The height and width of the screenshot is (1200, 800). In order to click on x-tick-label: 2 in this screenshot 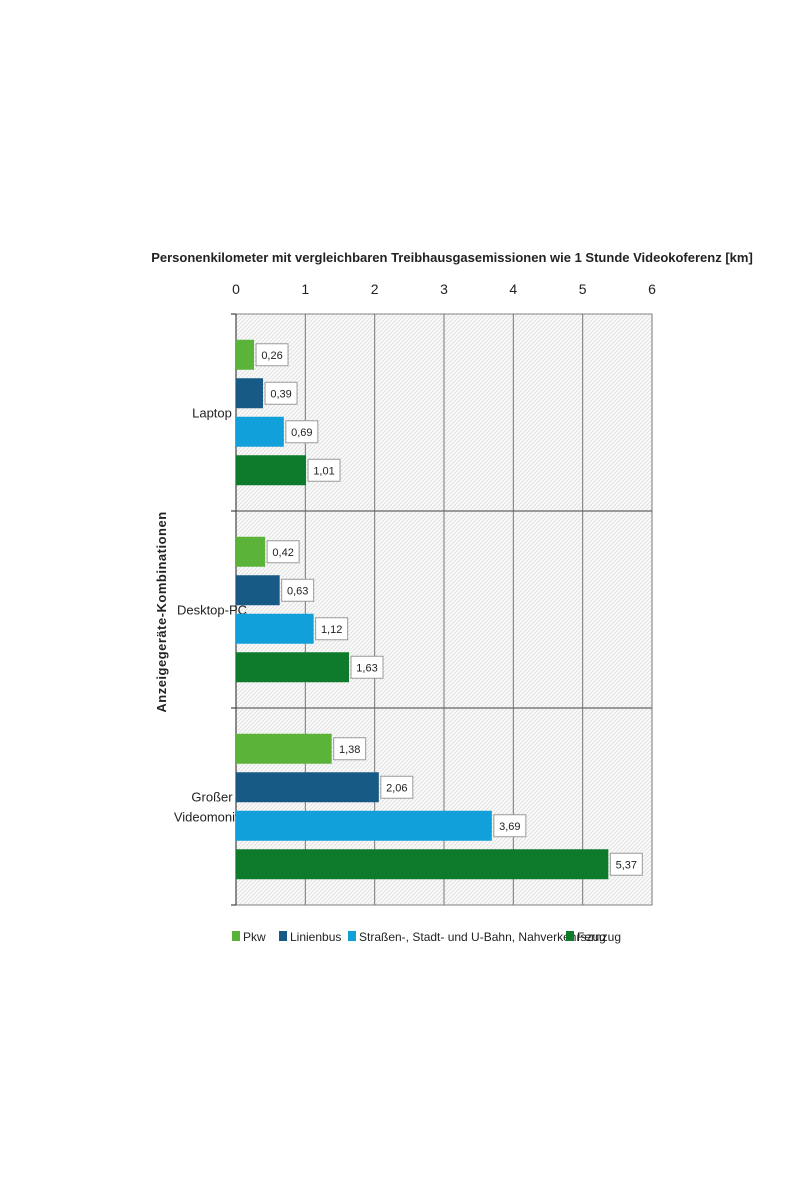, I will do `click(375, 289)`.